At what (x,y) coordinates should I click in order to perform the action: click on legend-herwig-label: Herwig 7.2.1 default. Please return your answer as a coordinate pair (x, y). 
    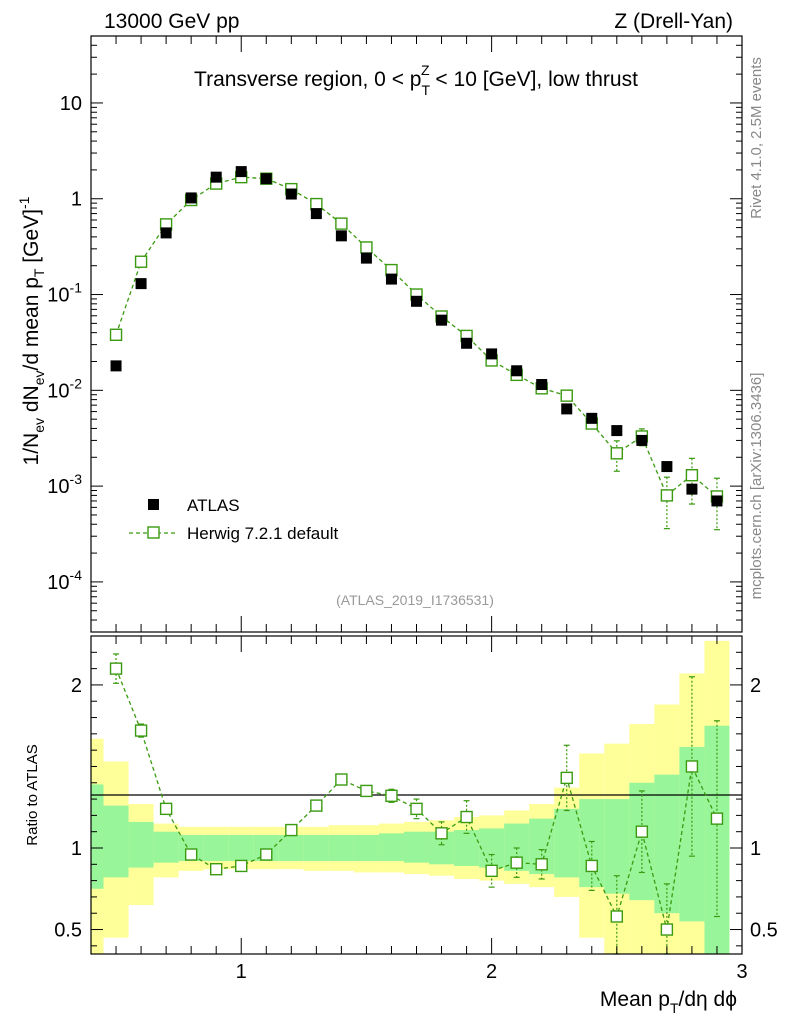
    Looking at the image, I should click on (262, 533).